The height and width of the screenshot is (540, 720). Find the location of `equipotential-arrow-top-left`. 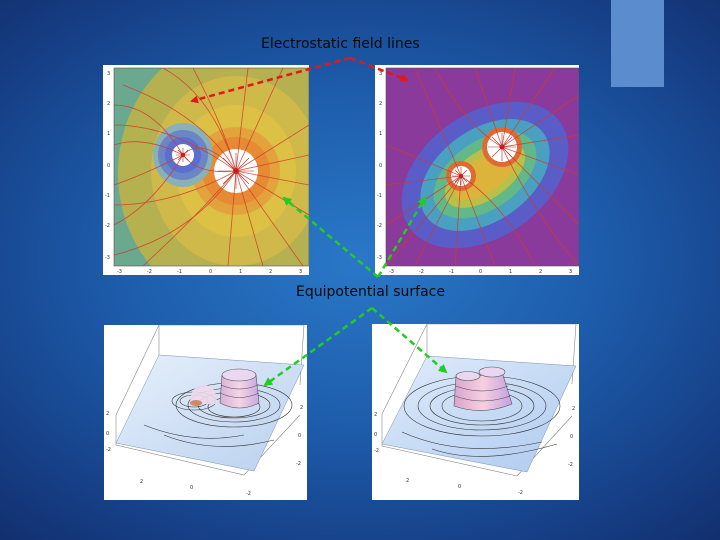

equipotential-arrow-top-left is located at coordinates (330, 237).